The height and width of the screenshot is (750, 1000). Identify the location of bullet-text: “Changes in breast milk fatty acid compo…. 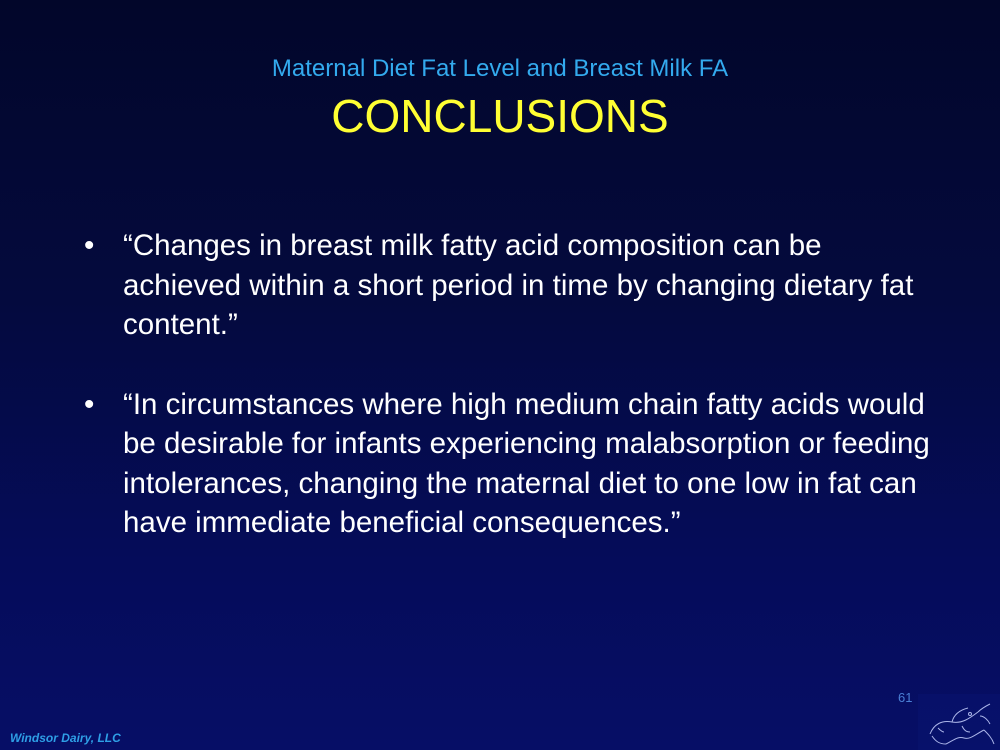
(518, 285).